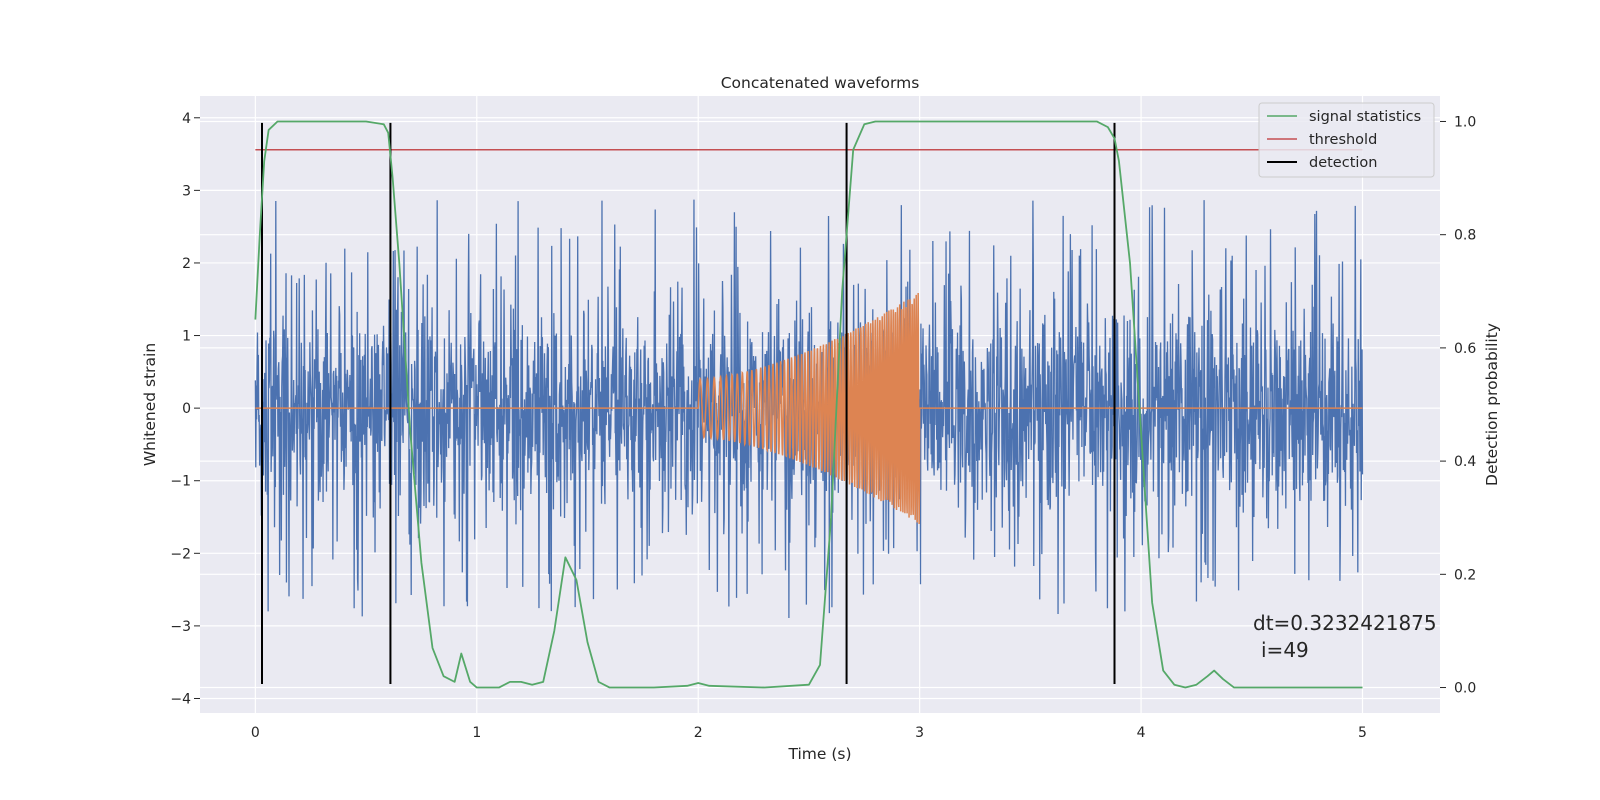  What do you see at coordinates (180, 482) in the screenshot?
I see `y-tick-label: −1` at bounding box center [180, 482].